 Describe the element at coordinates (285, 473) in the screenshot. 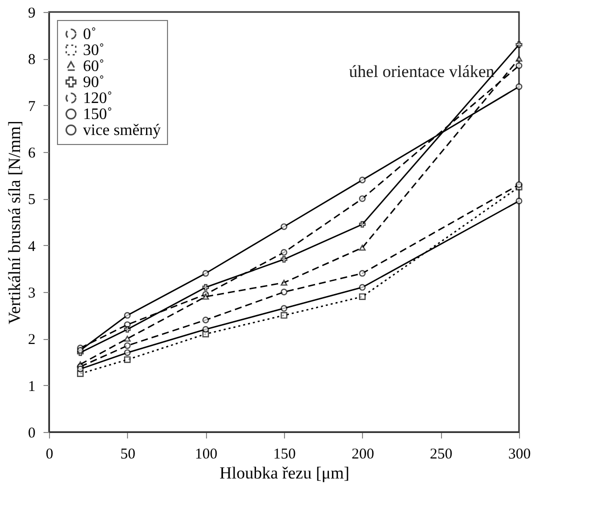

I see `x-axis-title: Hloubka řezu [μm]` at that location.